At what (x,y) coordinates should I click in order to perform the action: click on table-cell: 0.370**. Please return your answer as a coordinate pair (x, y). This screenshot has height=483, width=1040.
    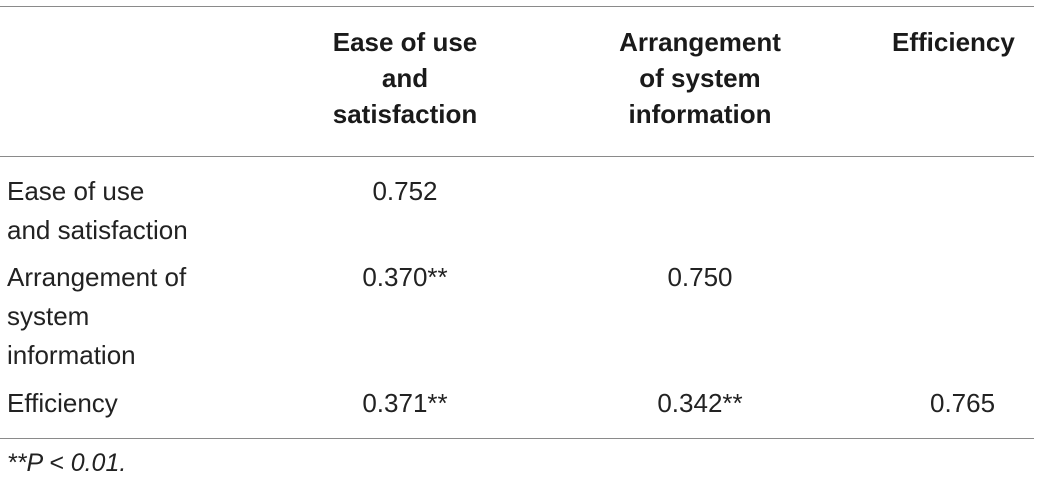
    Looking at the image, I should click on (405, 277).